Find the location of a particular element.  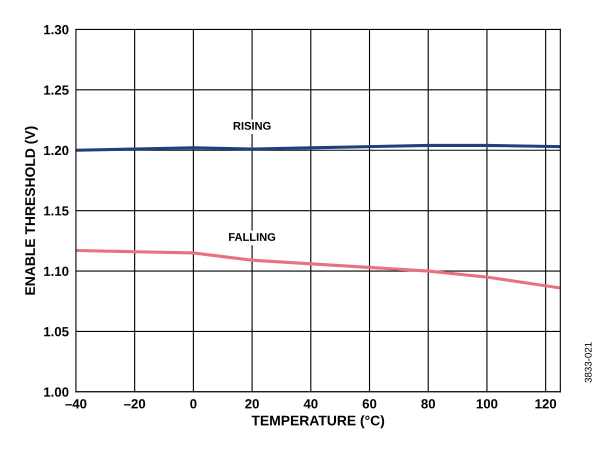

x-tick-label: 80 is located at coordinates (428, 403).